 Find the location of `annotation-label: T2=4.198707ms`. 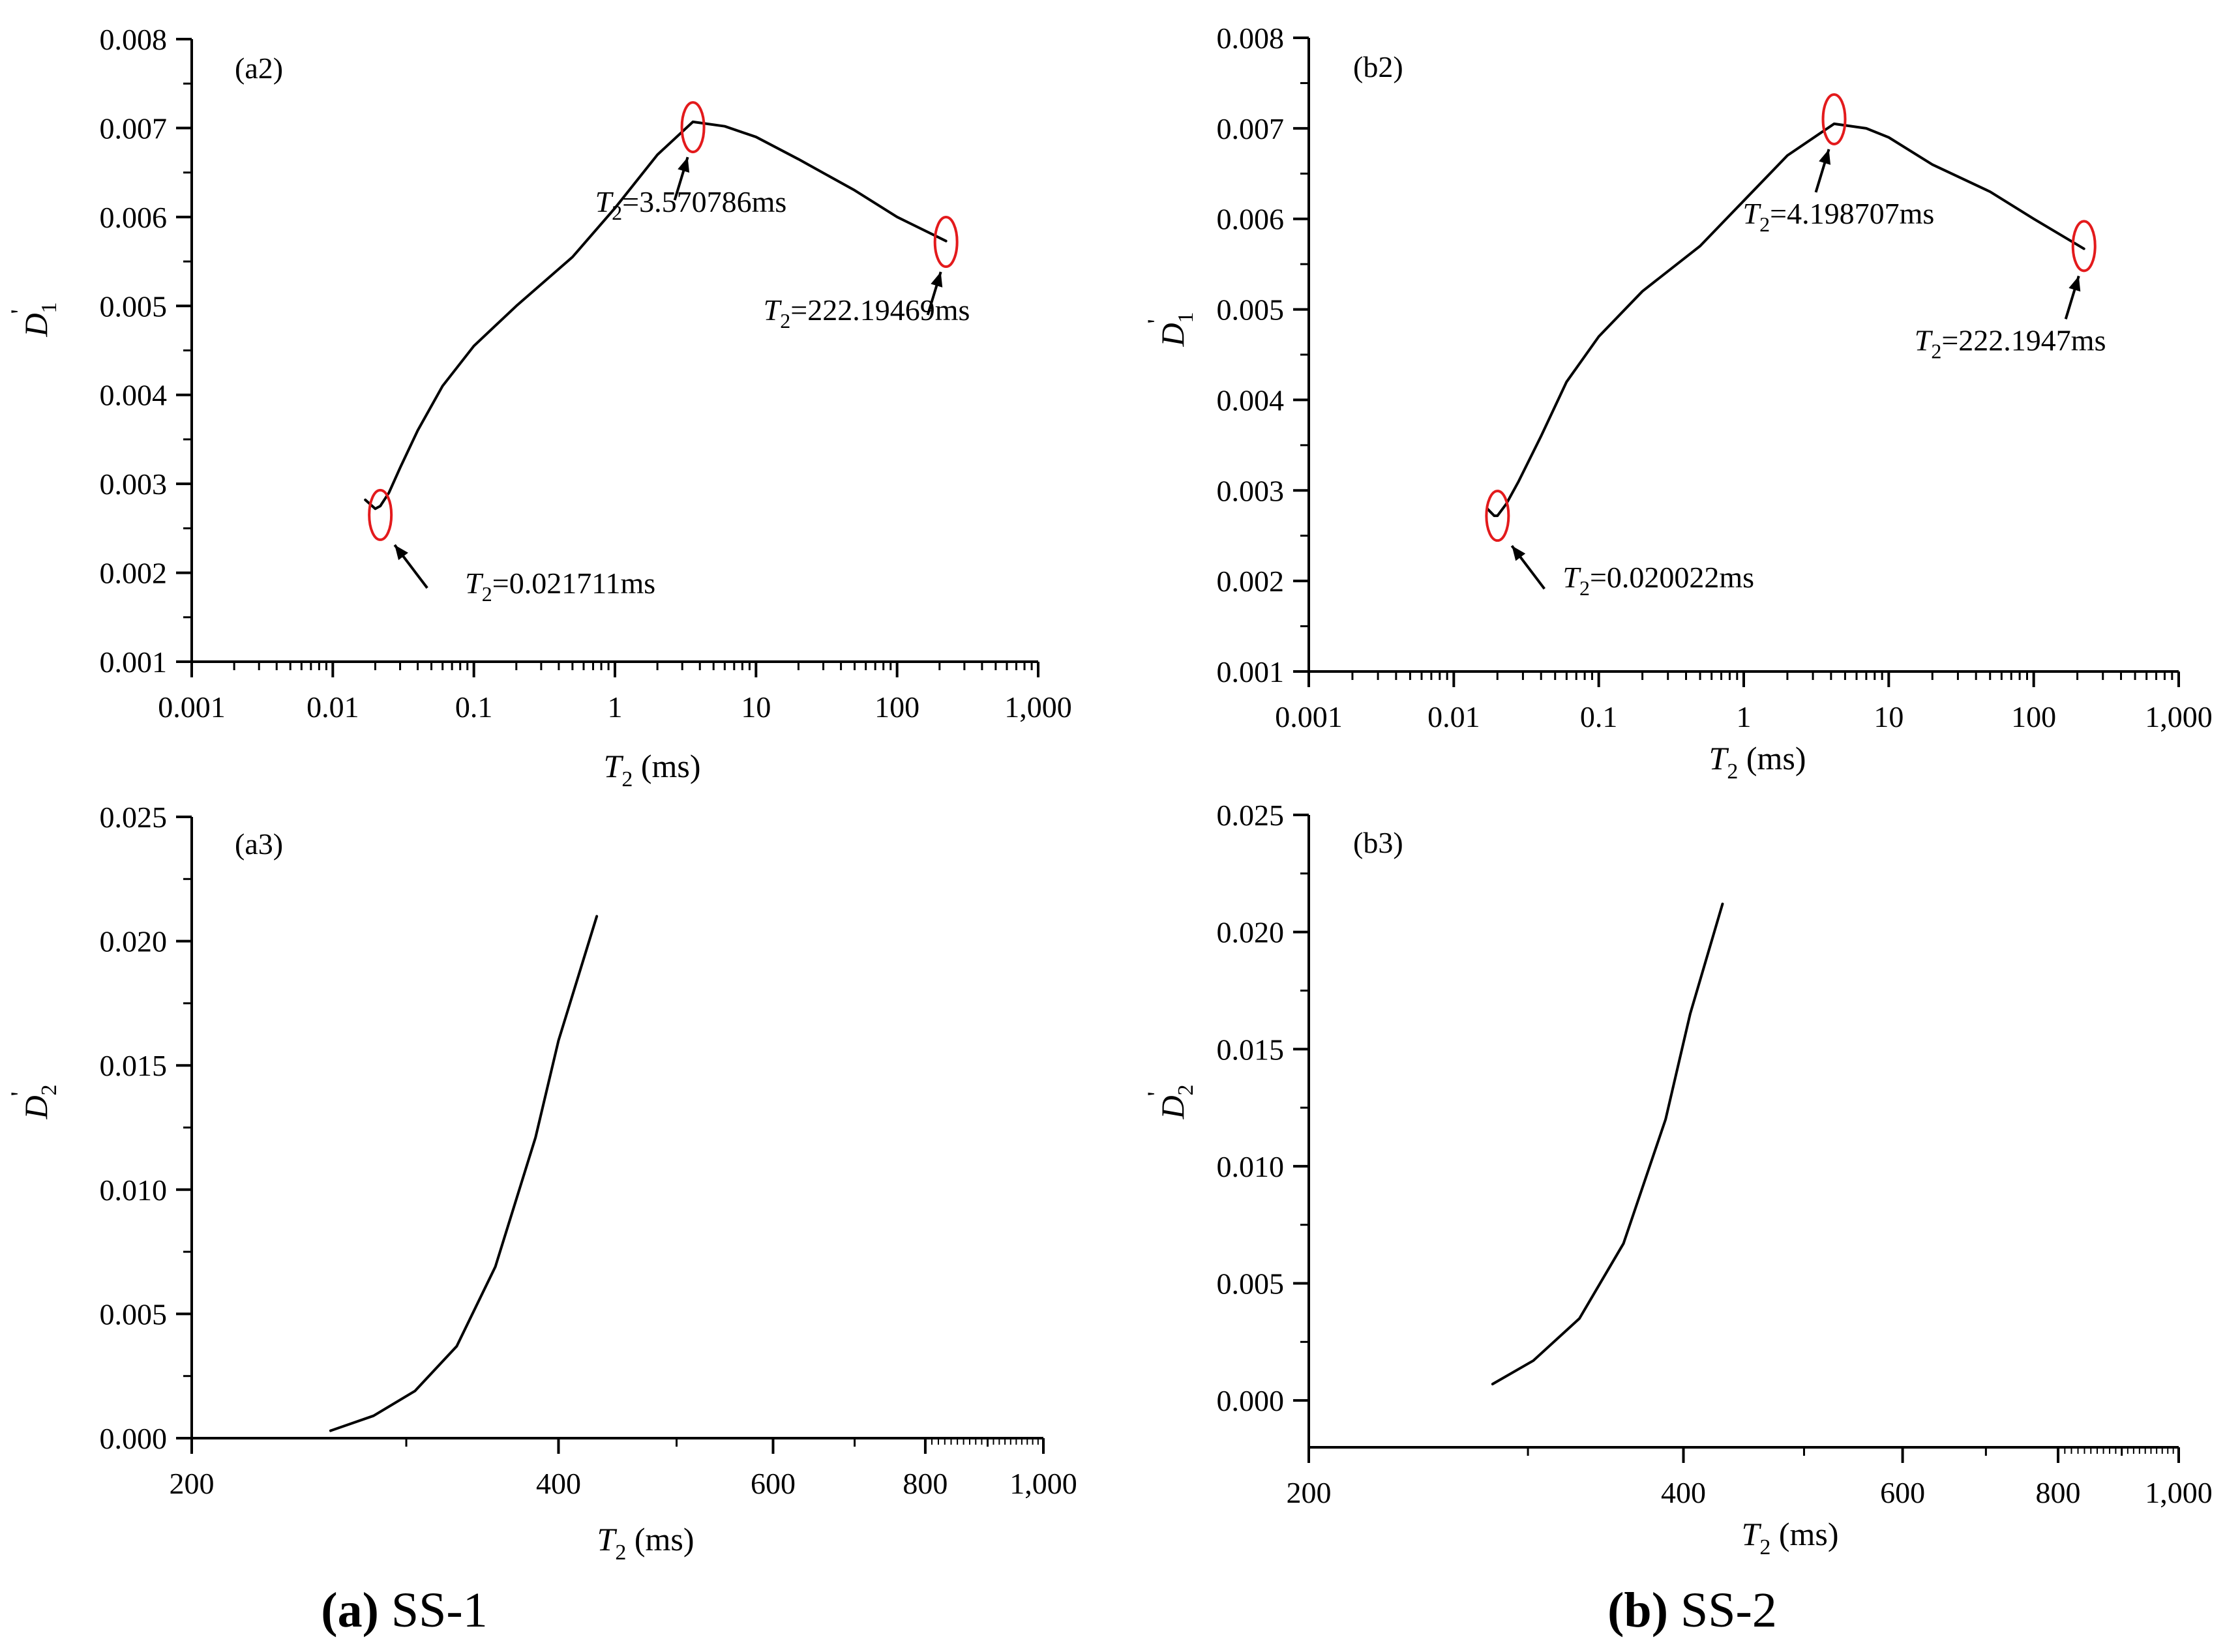

annotation-label: T2=4.198707ms is located at coordinates (1839, 216).